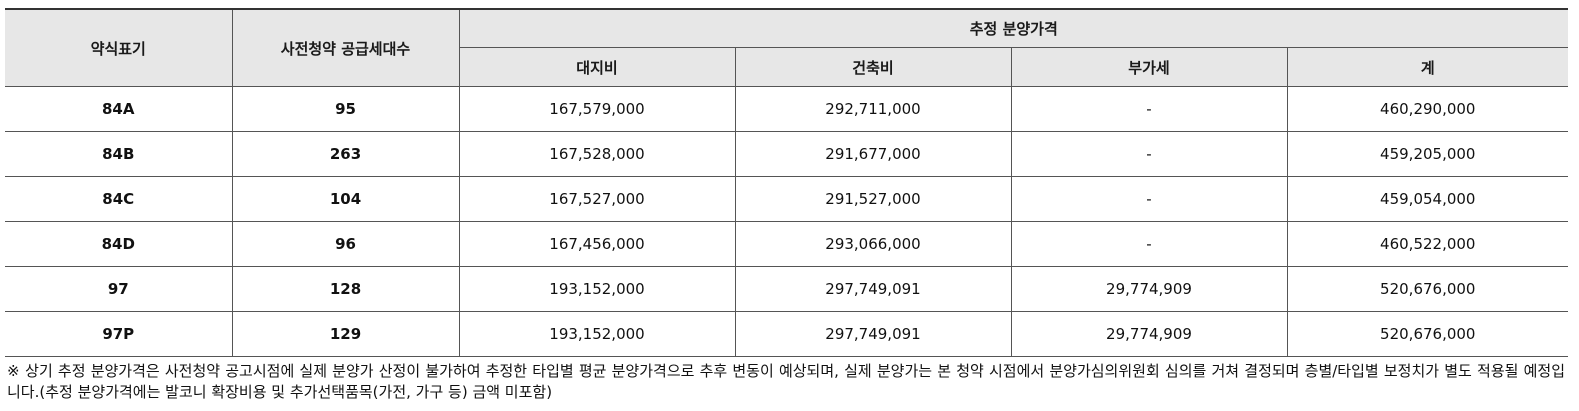 This screenshot has width=1579, height=411. Describe the element at coordinates (1427, 67) in the screenshot. I see `header-total: 계` at that location.